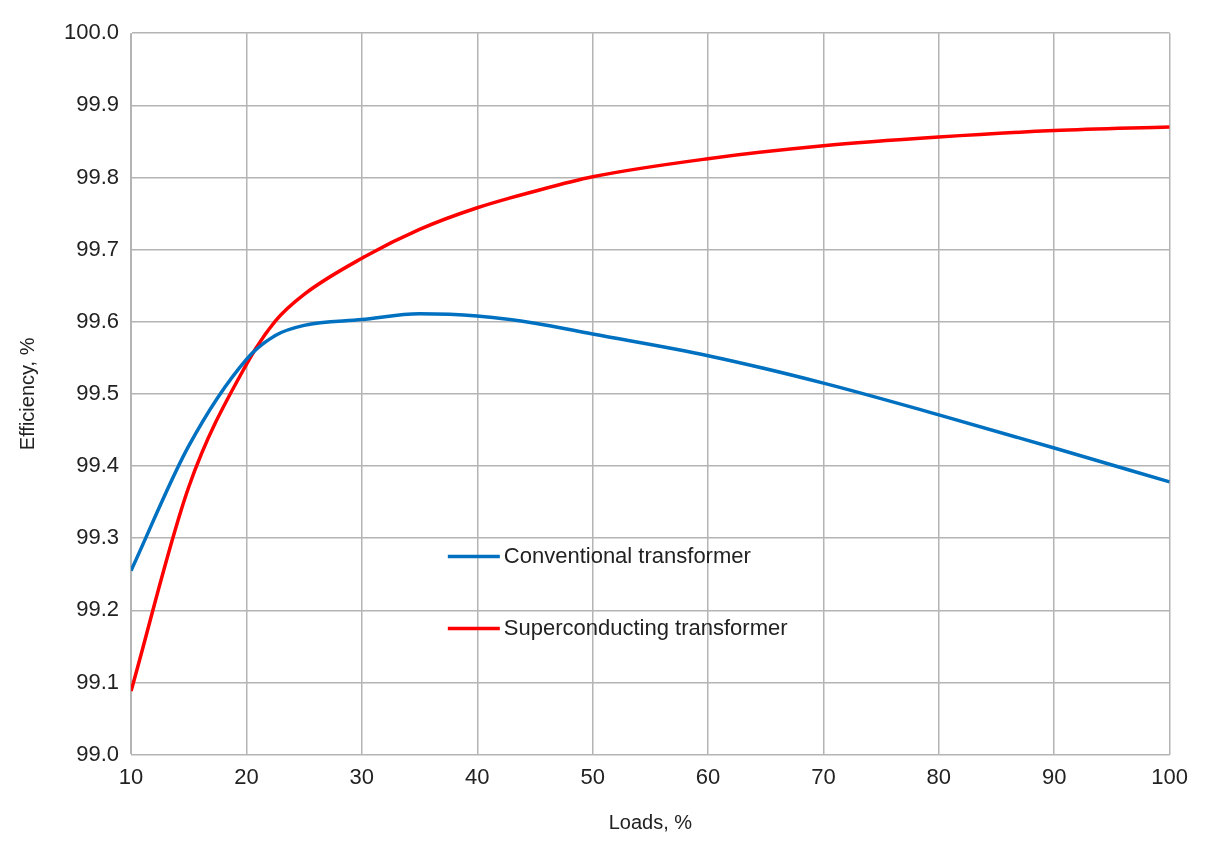 This screenshot has height=851, width=1206. What do you see at coordinates (627, 555) in the screenshot?
I see `legend-label: Conventional transformer` at bounding box center [627, 555].